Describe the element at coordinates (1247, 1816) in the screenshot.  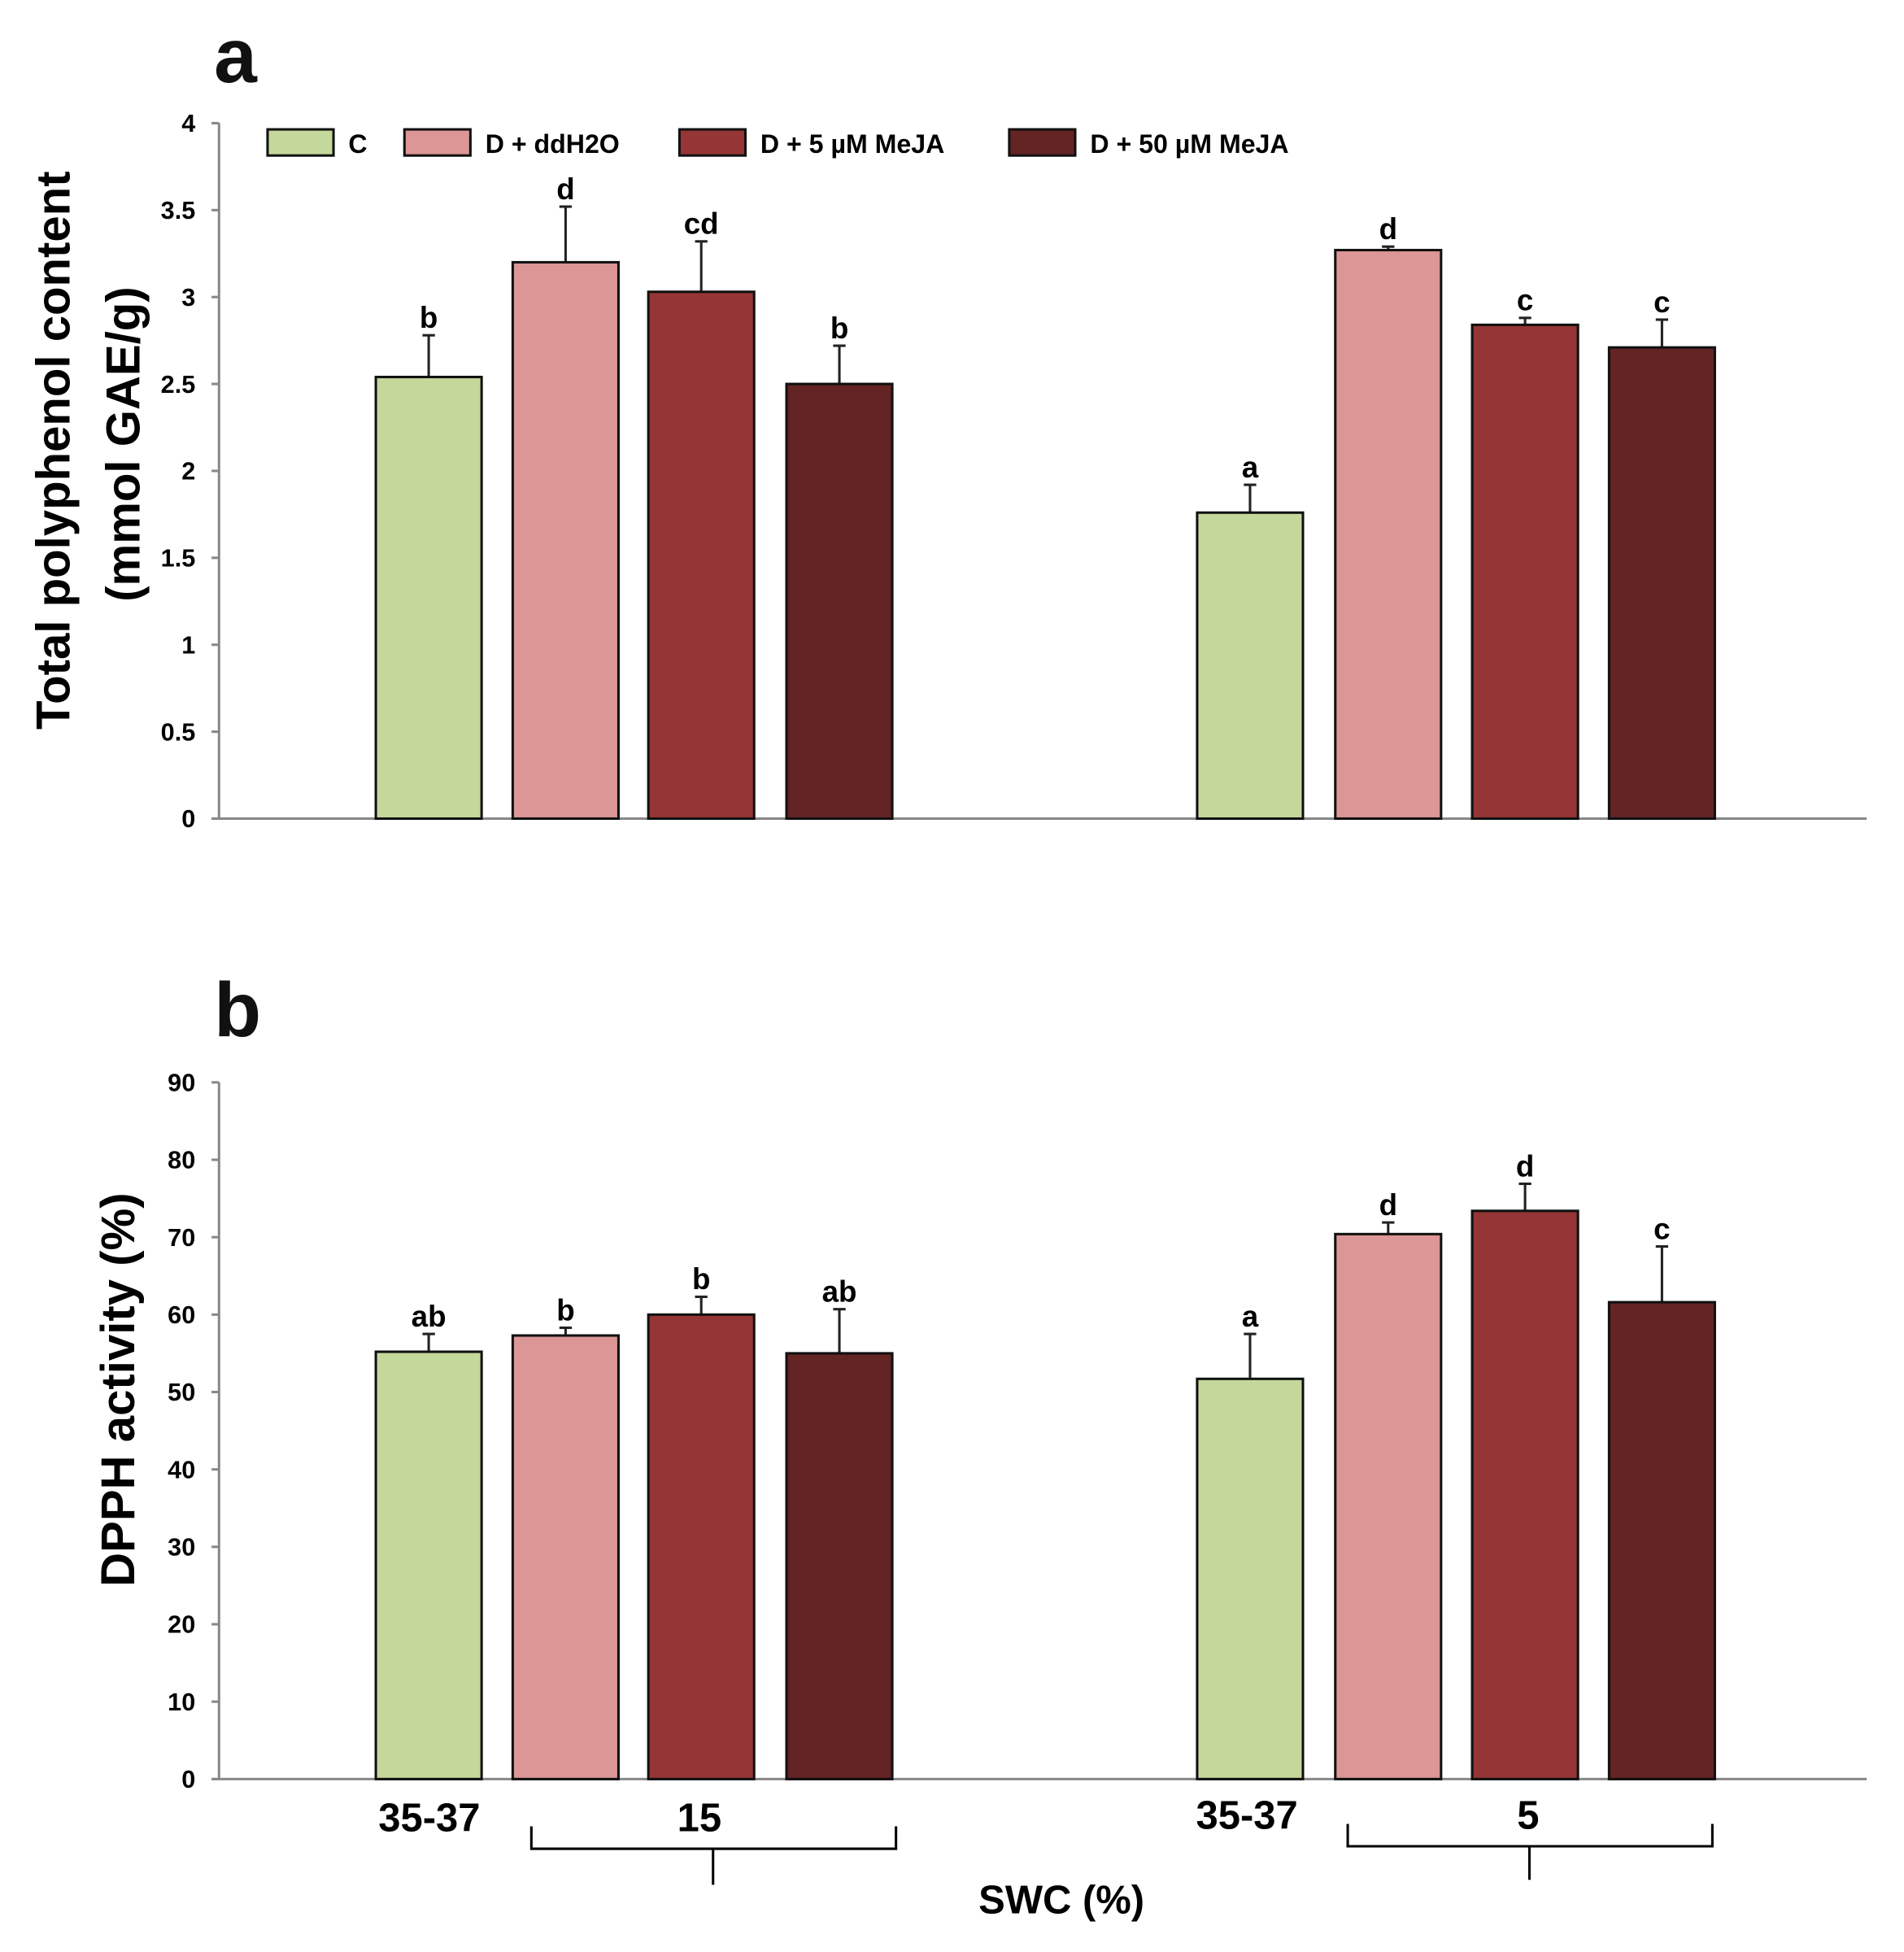
I see `x-label-control-2: 35-37` at that location.